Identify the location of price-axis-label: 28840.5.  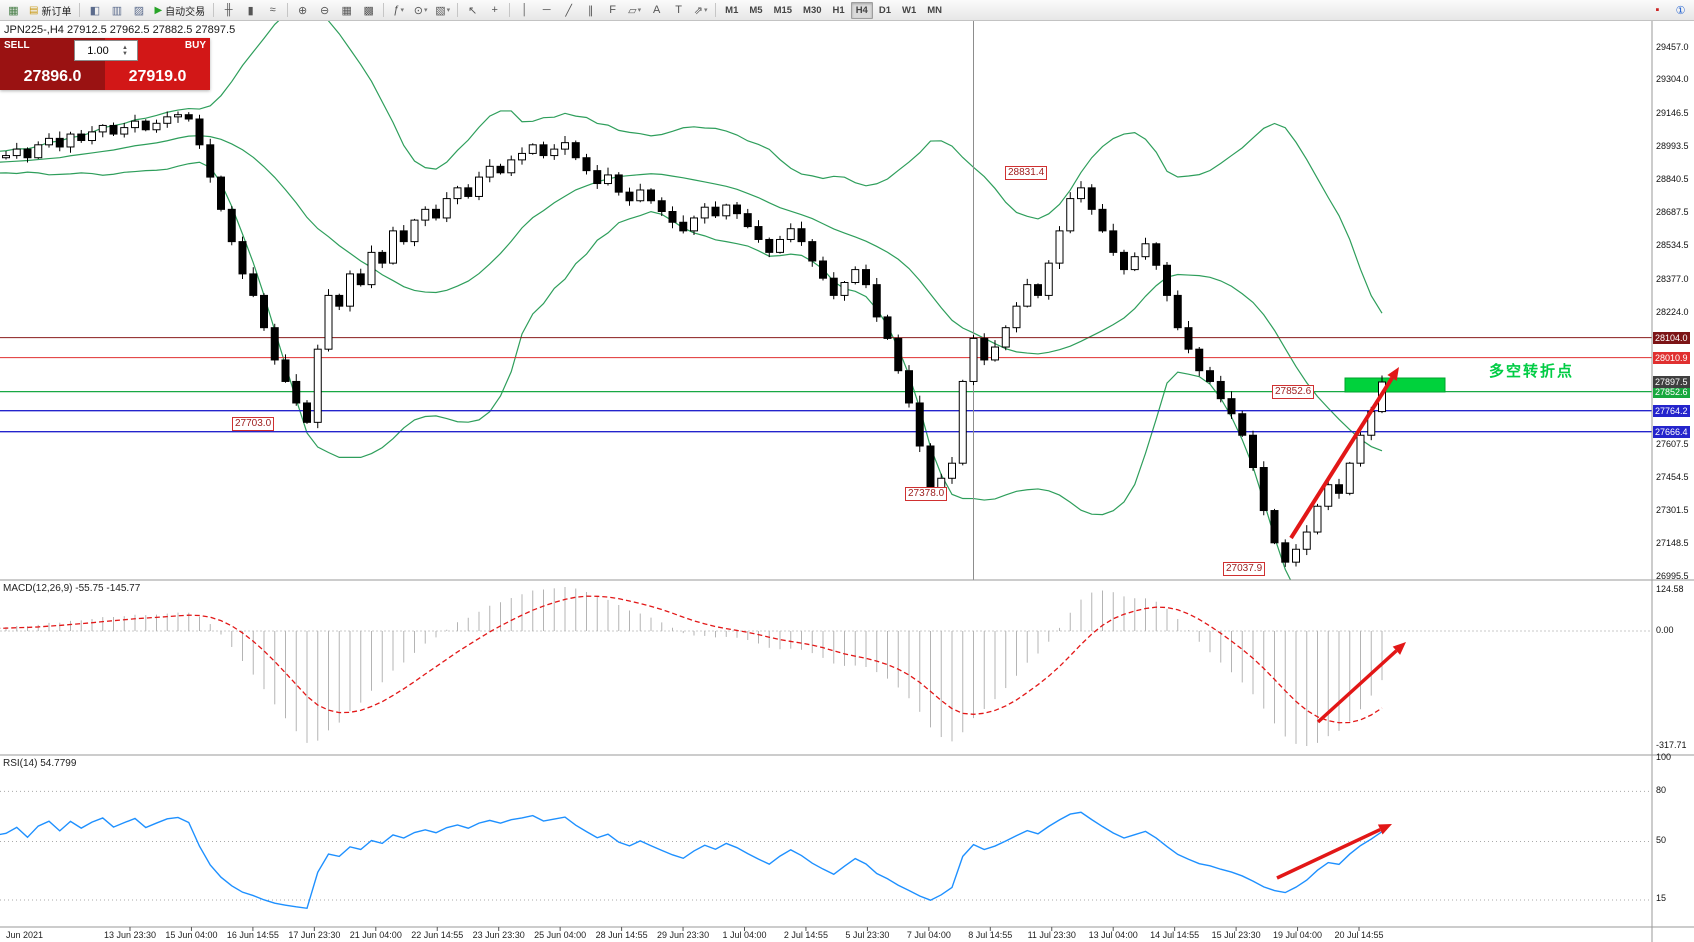
(1672, 179).